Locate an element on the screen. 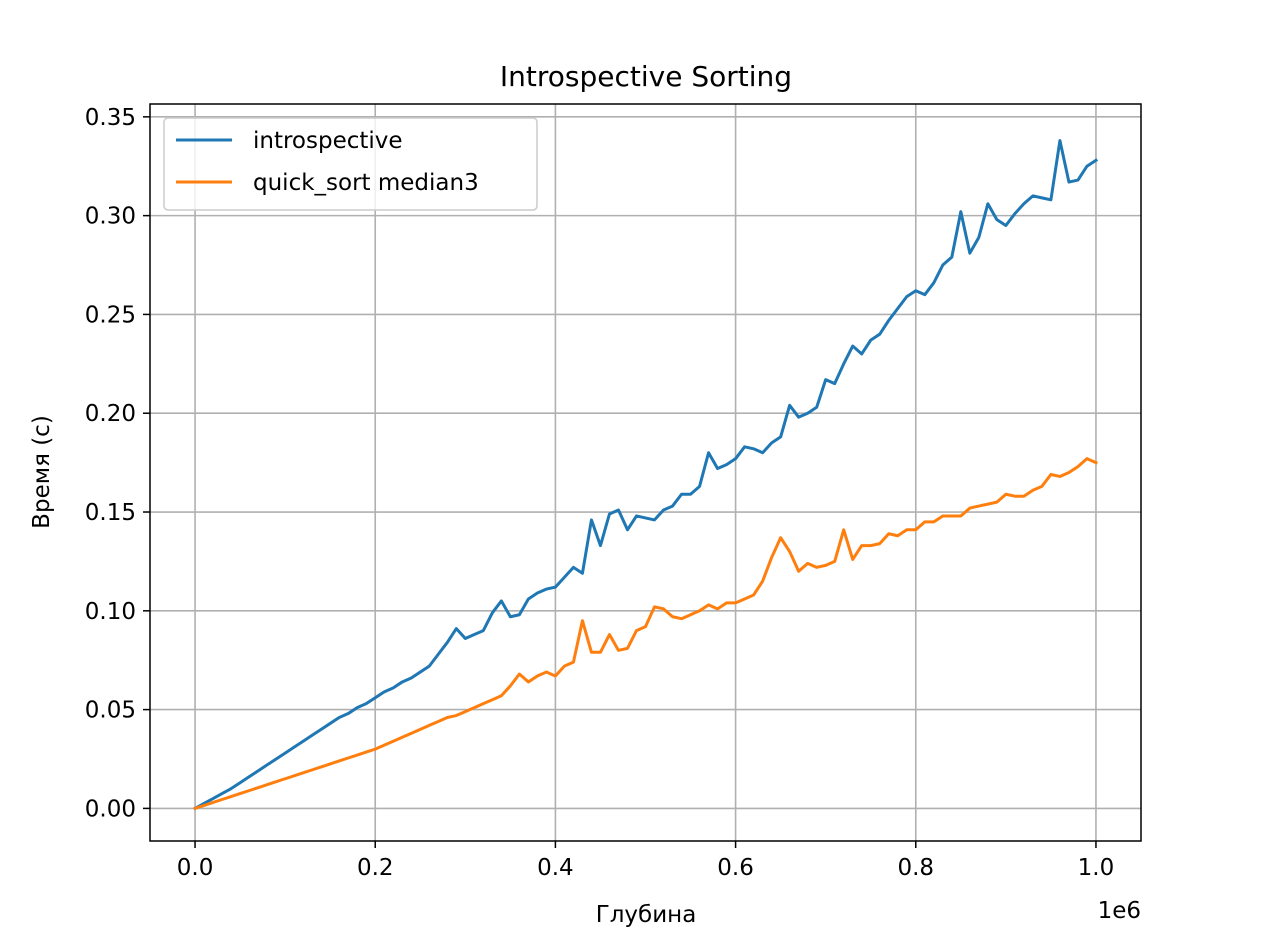 The height and width of the screenshot is (942, 1270). chart-title: Introspective Sorting is located at coordinates (646, 76).